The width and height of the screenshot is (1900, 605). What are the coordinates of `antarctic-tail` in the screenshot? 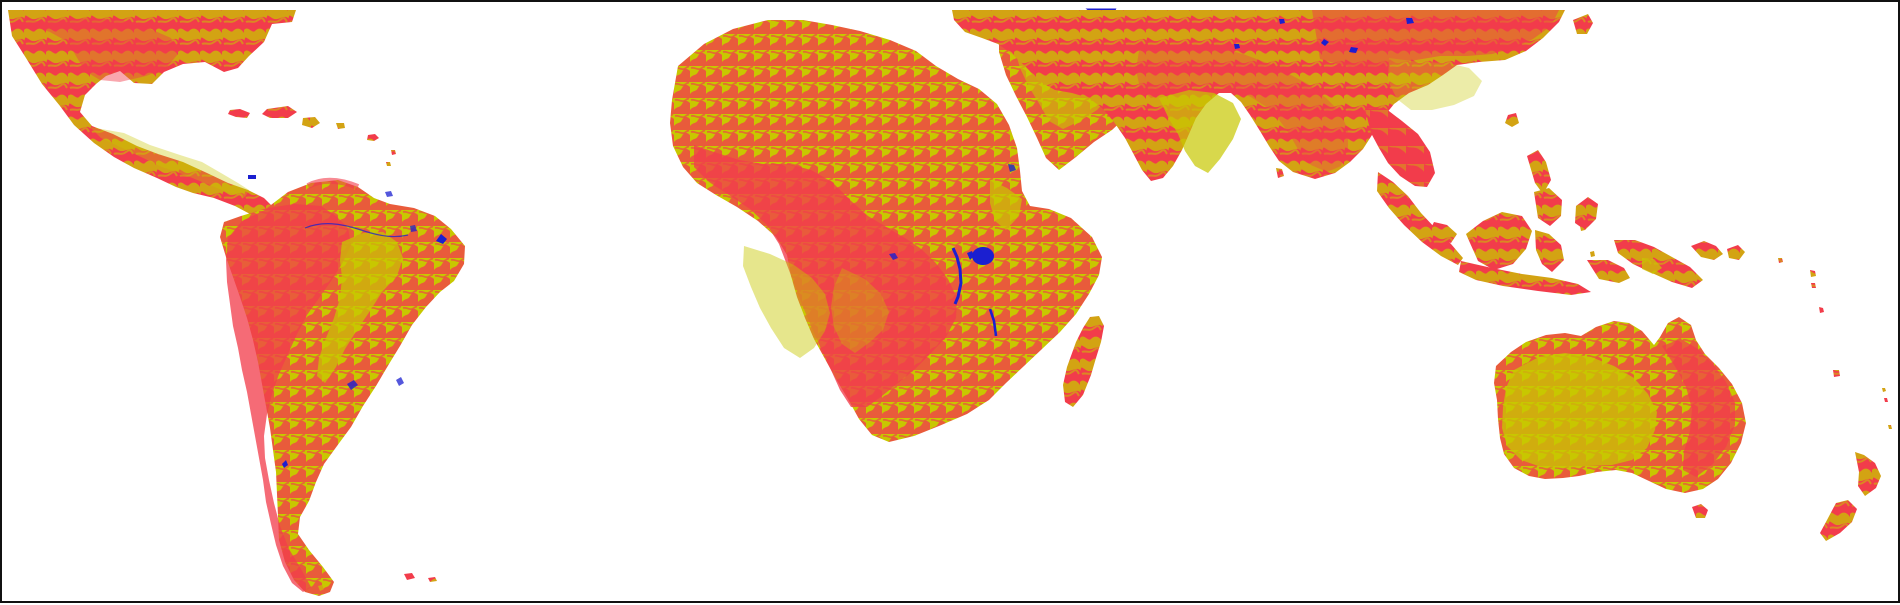 It's located at (377, 582).